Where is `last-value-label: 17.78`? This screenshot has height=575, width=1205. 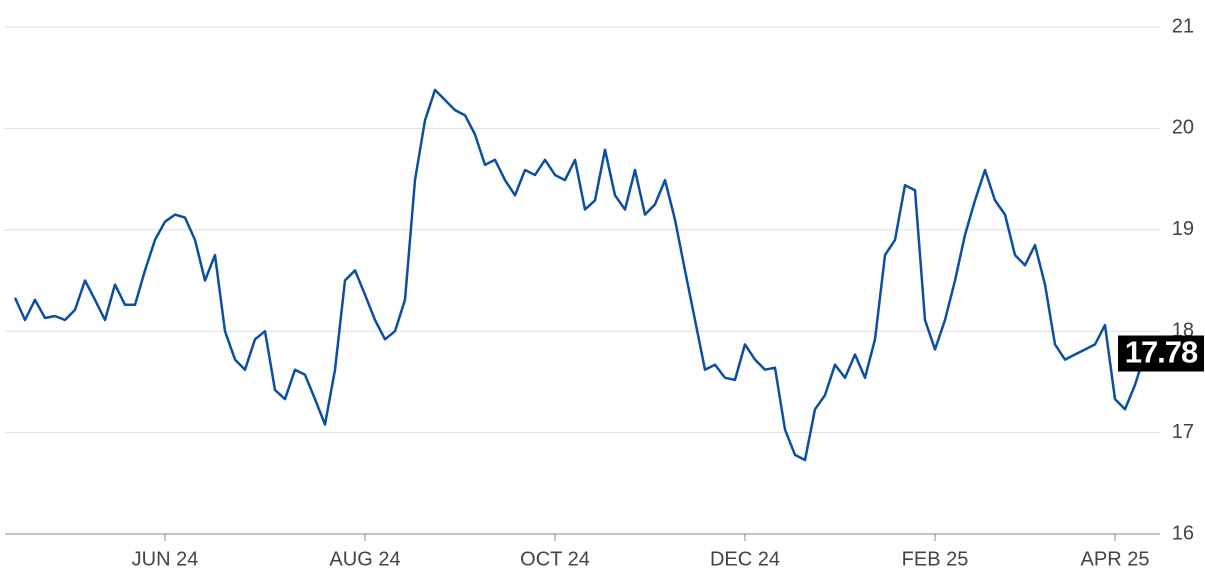
last-value-label: 17.78 is located at coordinates (1161, 352).